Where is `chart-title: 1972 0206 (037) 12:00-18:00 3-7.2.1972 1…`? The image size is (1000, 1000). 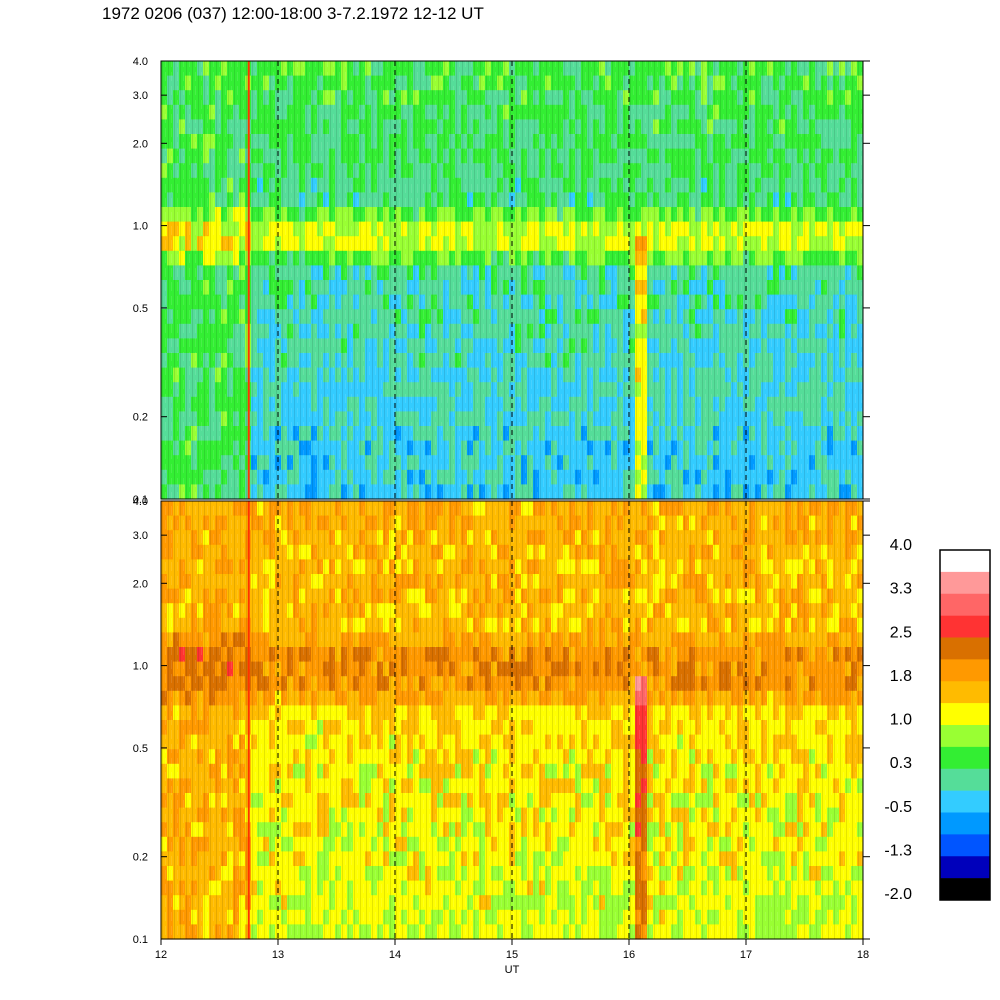
chart-title: 1972 0206 (037) 12:00-18:00 3-7.2.1972 1… is located at coordinates (293, 13).